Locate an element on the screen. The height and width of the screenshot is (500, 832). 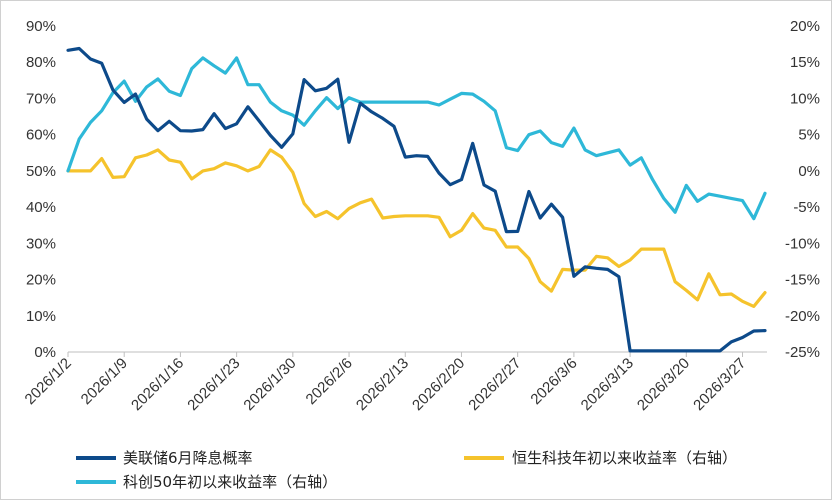
left-y-tick-label: 70% is located at coordinates (41, 98).